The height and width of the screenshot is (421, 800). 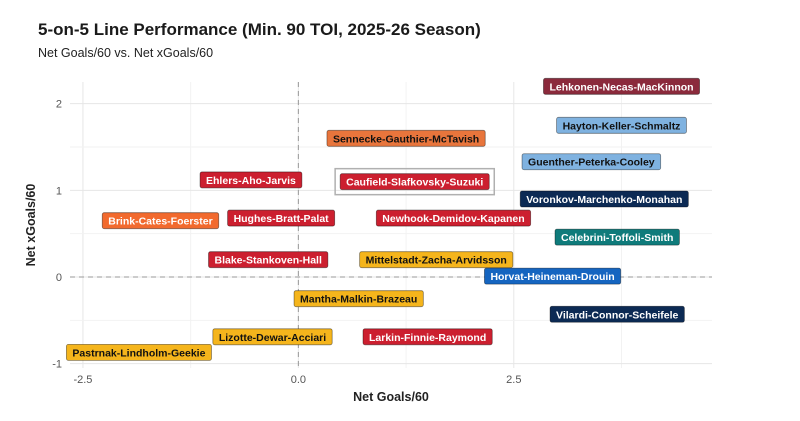 I want to click on highlight-box, so click(x=415, y=181).